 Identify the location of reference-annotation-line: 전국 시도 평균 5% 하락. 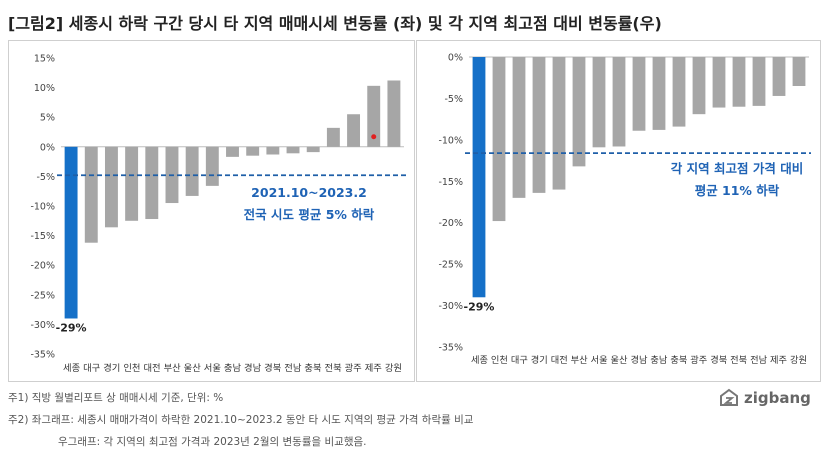
(309, 214).